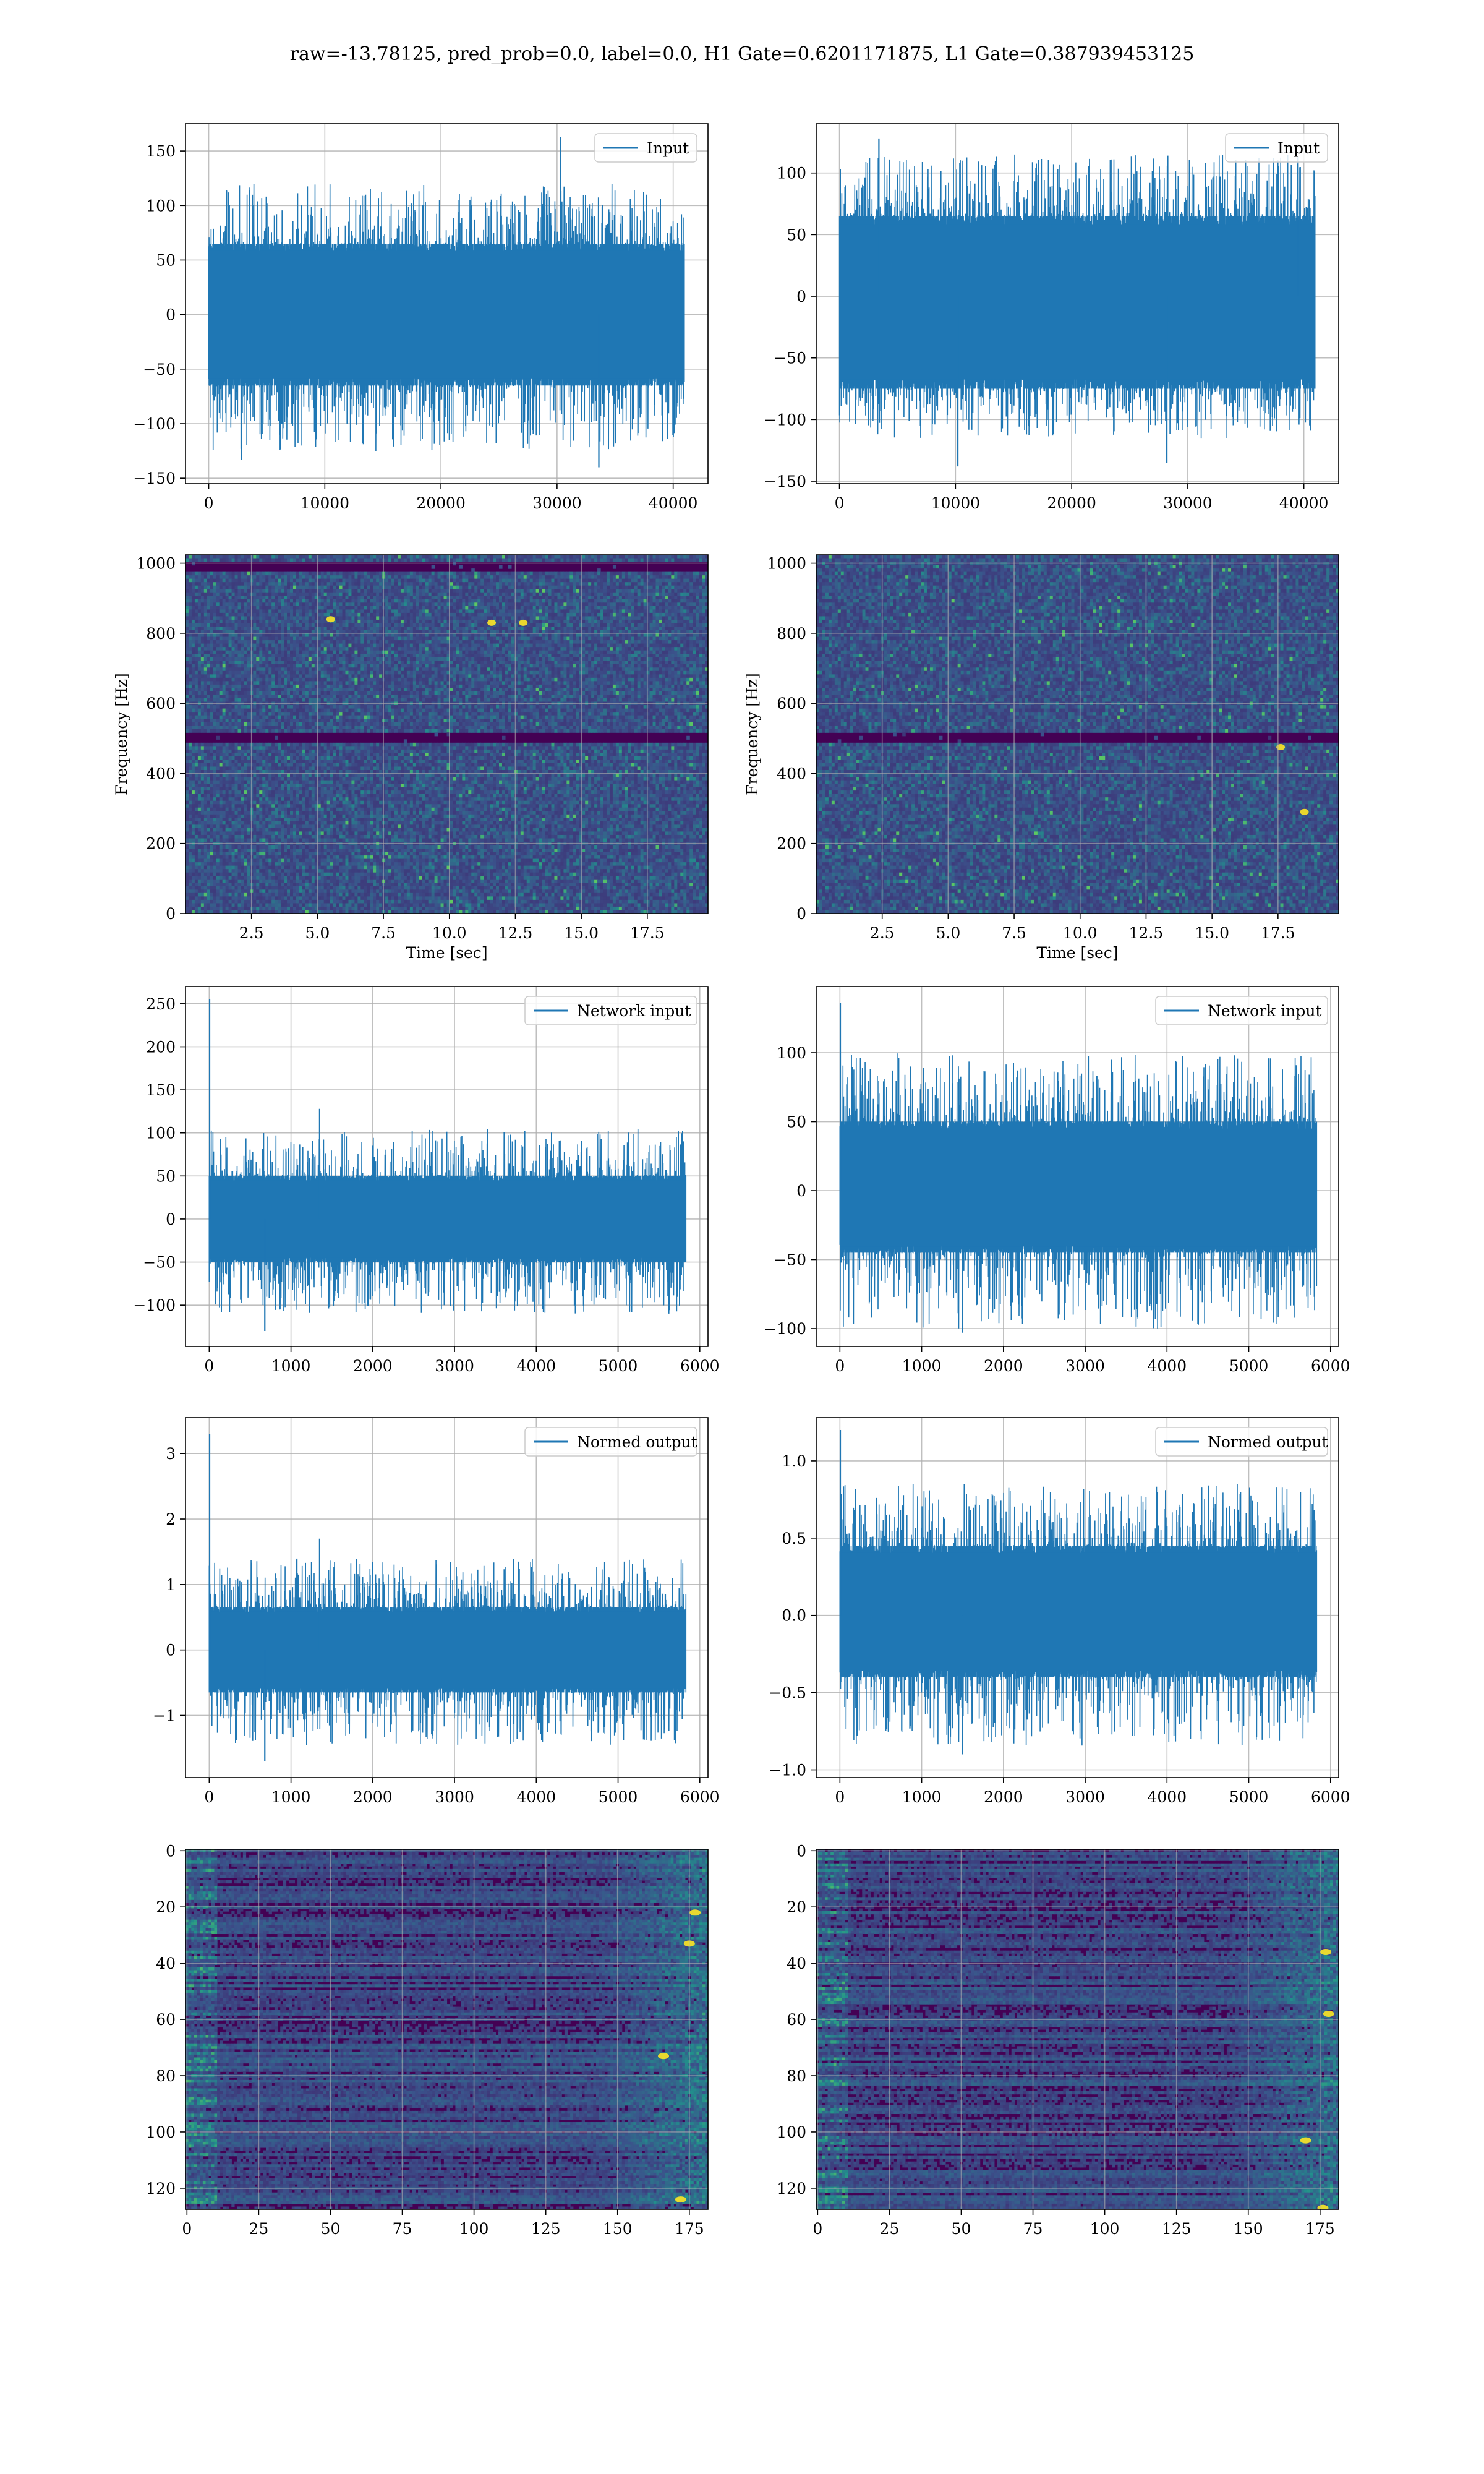 The height and width of the screenshot is (2474, 1484). What do you see at coordinates (1248, 2229) in the screenshot?
I see `x-tick-label: 150` at bounding box center [1248, 2229].